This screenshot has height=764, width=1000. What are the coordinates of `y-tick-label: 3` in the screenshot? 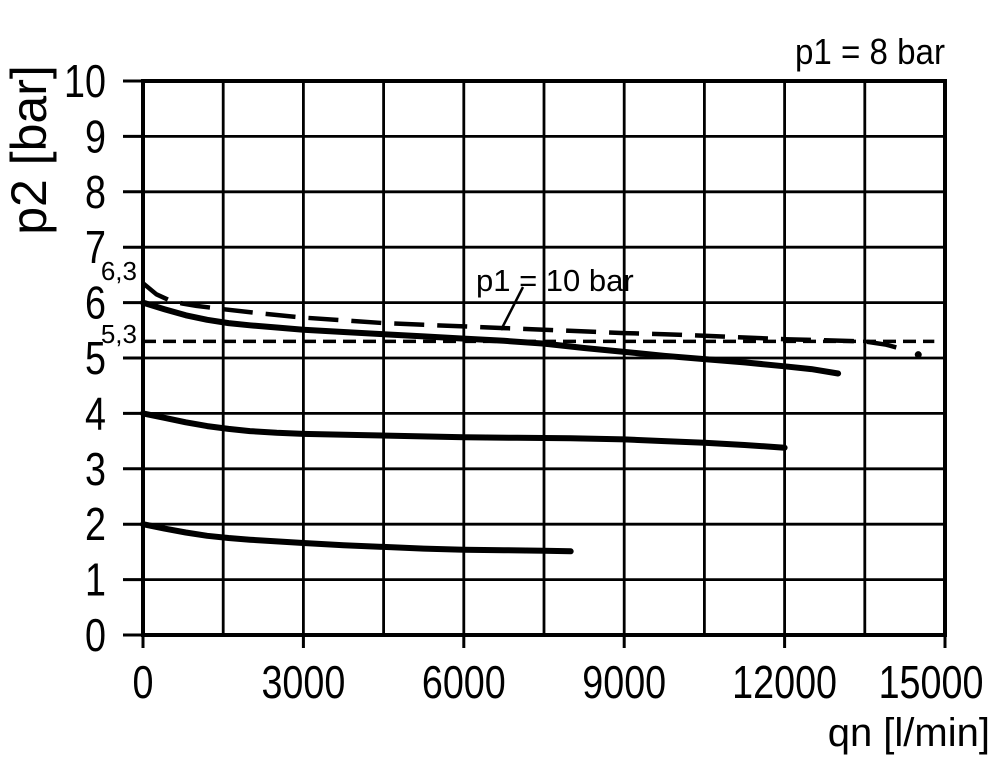 It's located at (95, 468).